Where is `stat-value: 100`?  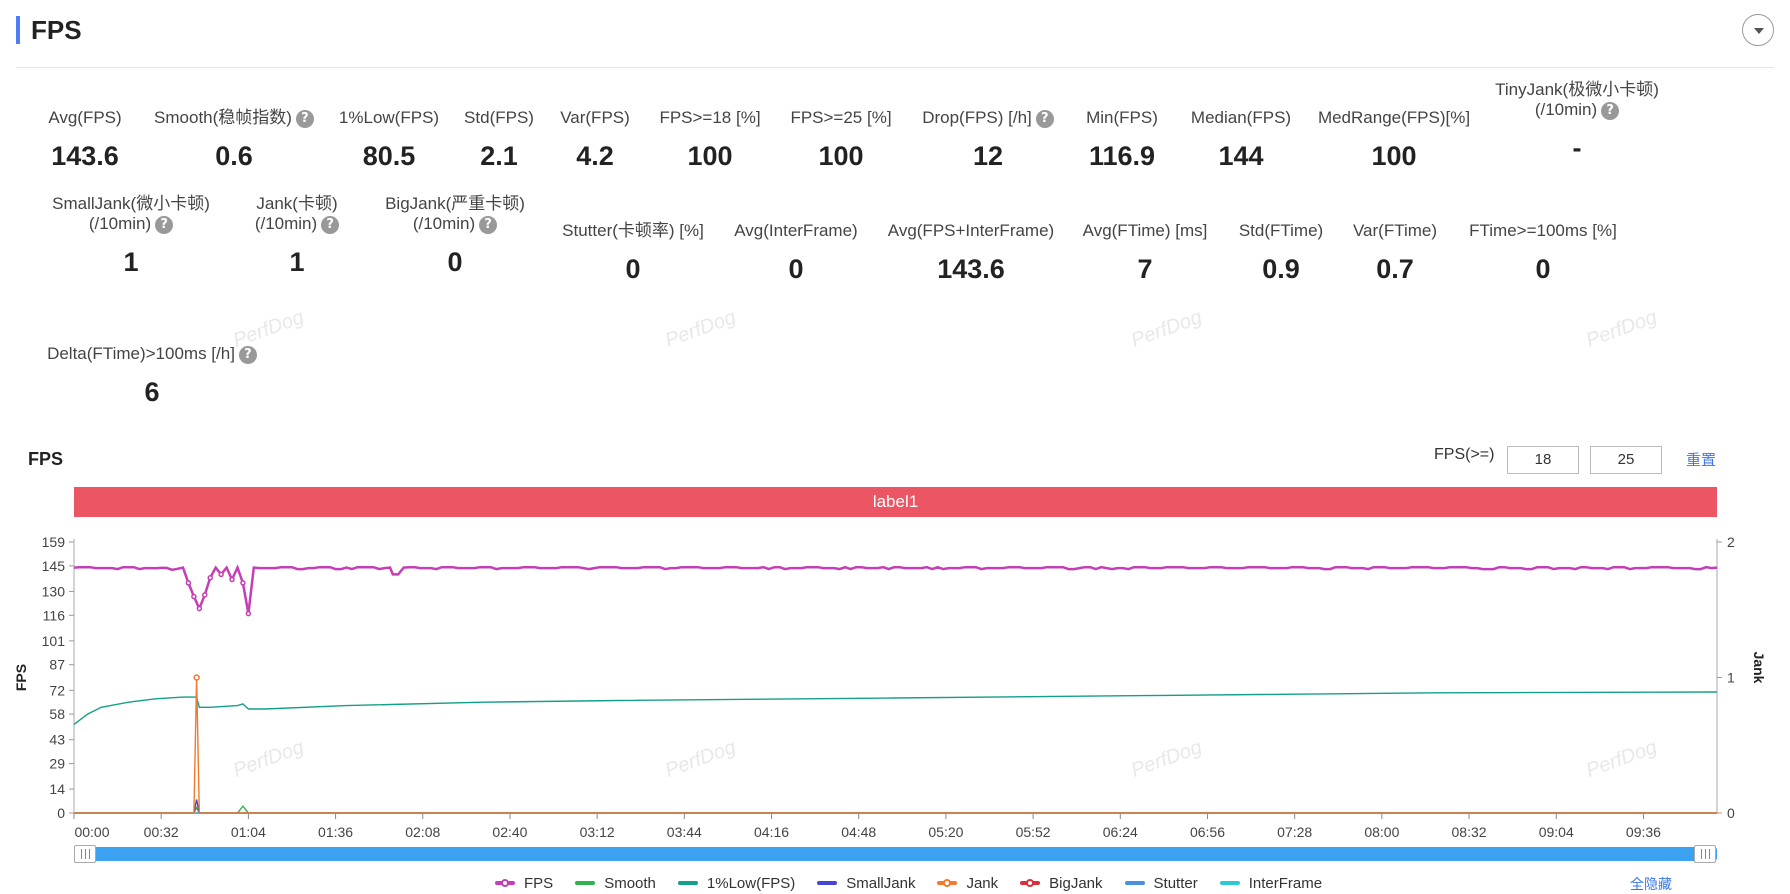
stat-value: 100 is located at coordinates (841, 156).